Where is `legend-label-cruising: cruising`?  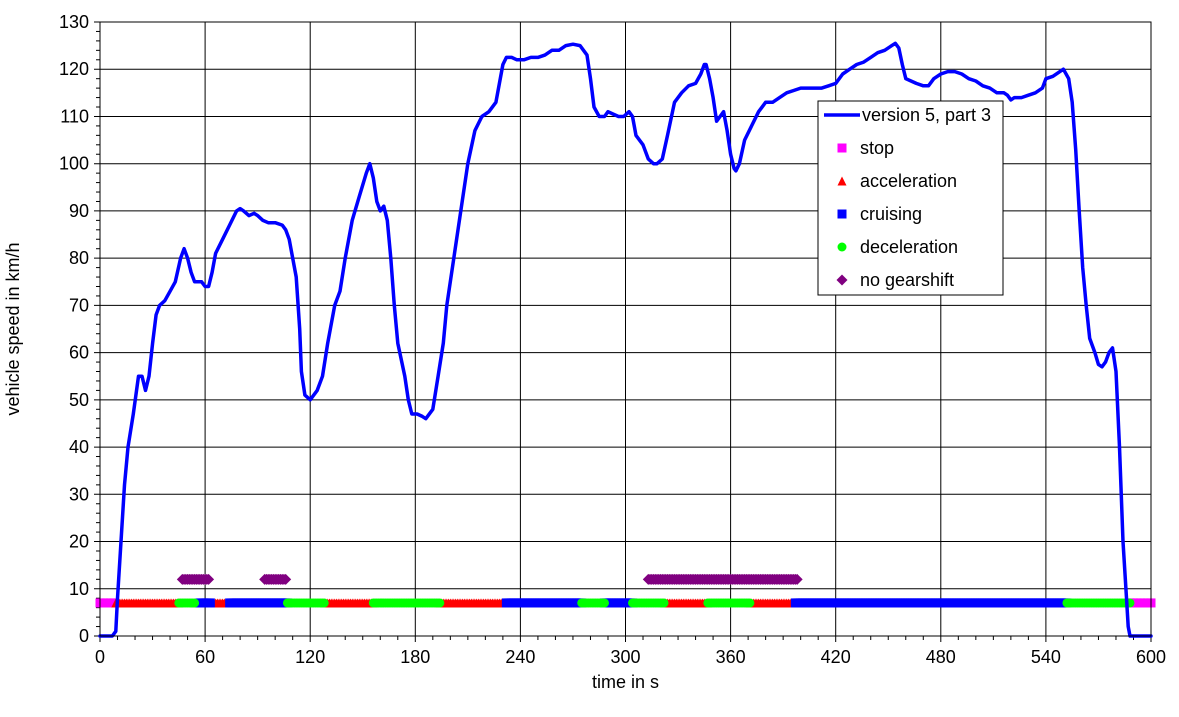 legend-label-cruising: cruising is located at coordinates (891, 214).